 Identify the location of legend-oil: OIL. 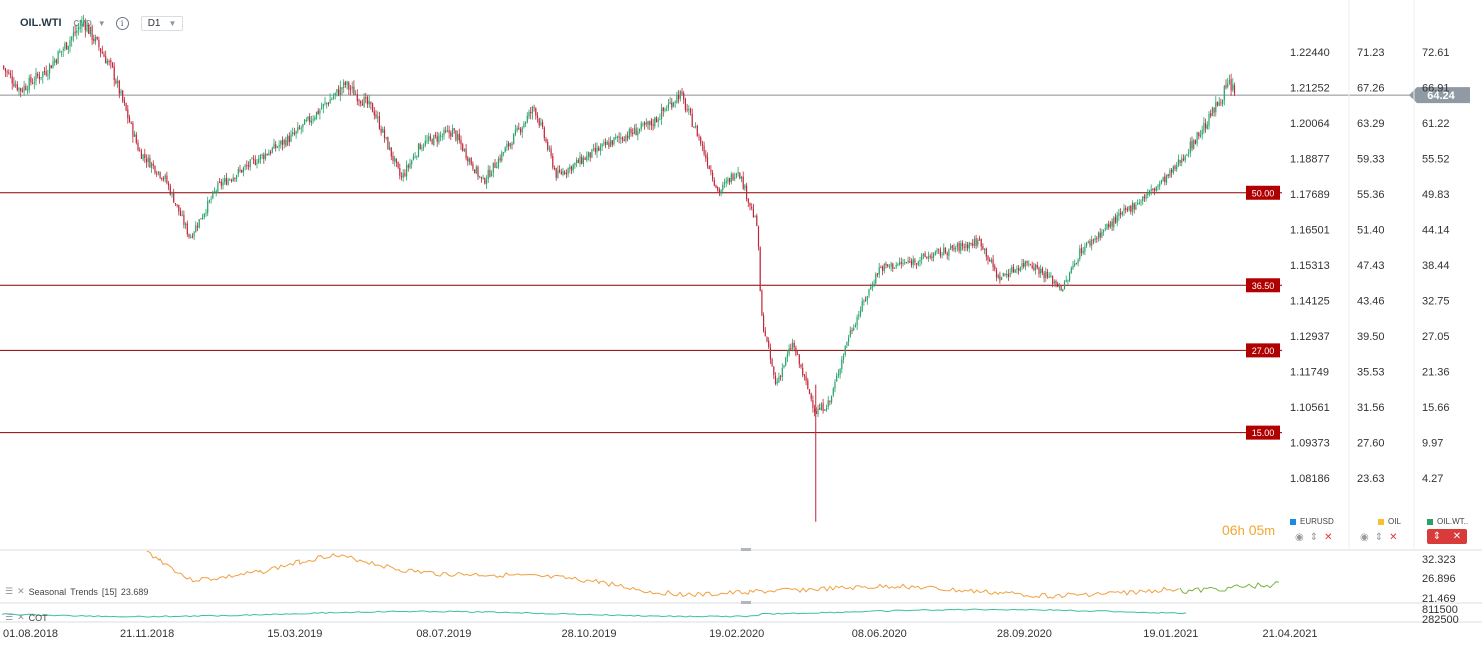
(1389, 521).